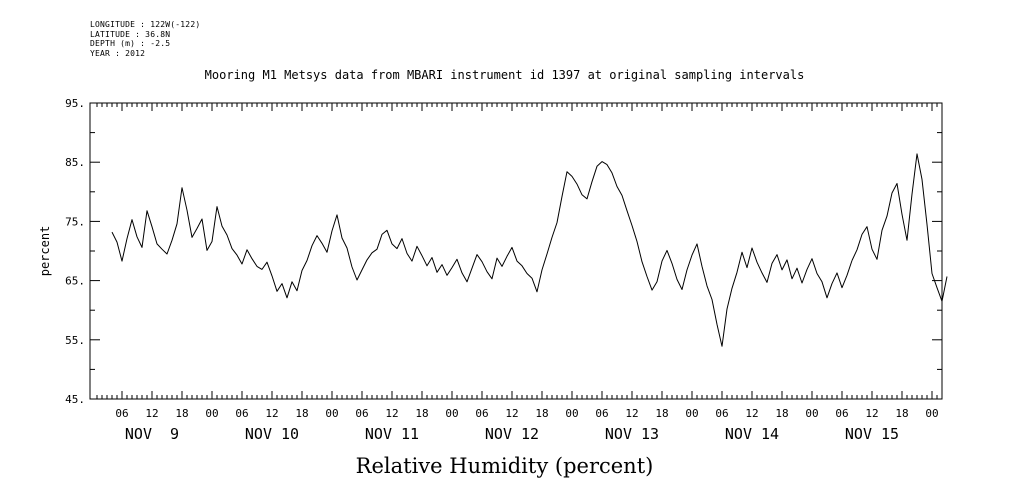 The image size is (1009, 504). Describe the element at coordinates (75, 281) in the screenshot. I see `y-tick-label: 65.` at that location.